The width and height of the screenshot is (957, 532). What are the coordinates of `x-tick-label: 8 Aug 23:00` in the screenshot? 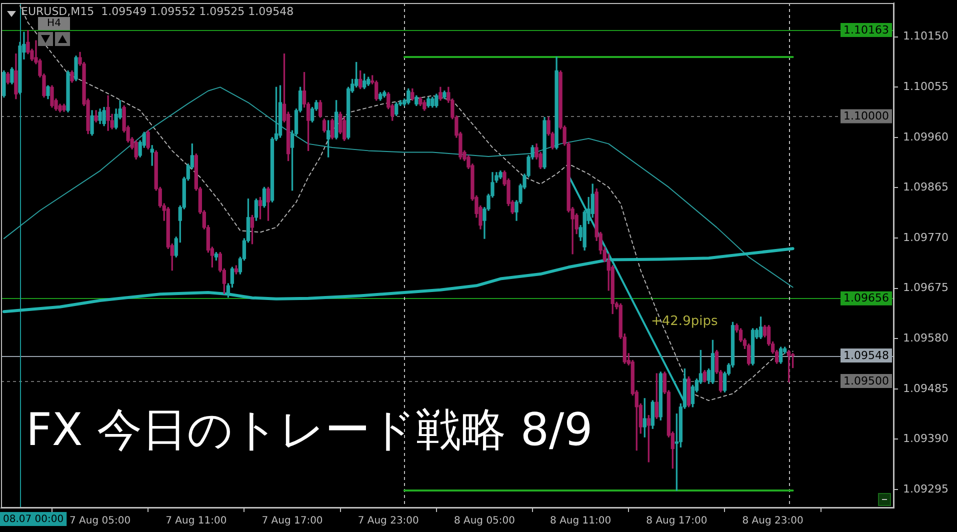 It's located at (773, 521).